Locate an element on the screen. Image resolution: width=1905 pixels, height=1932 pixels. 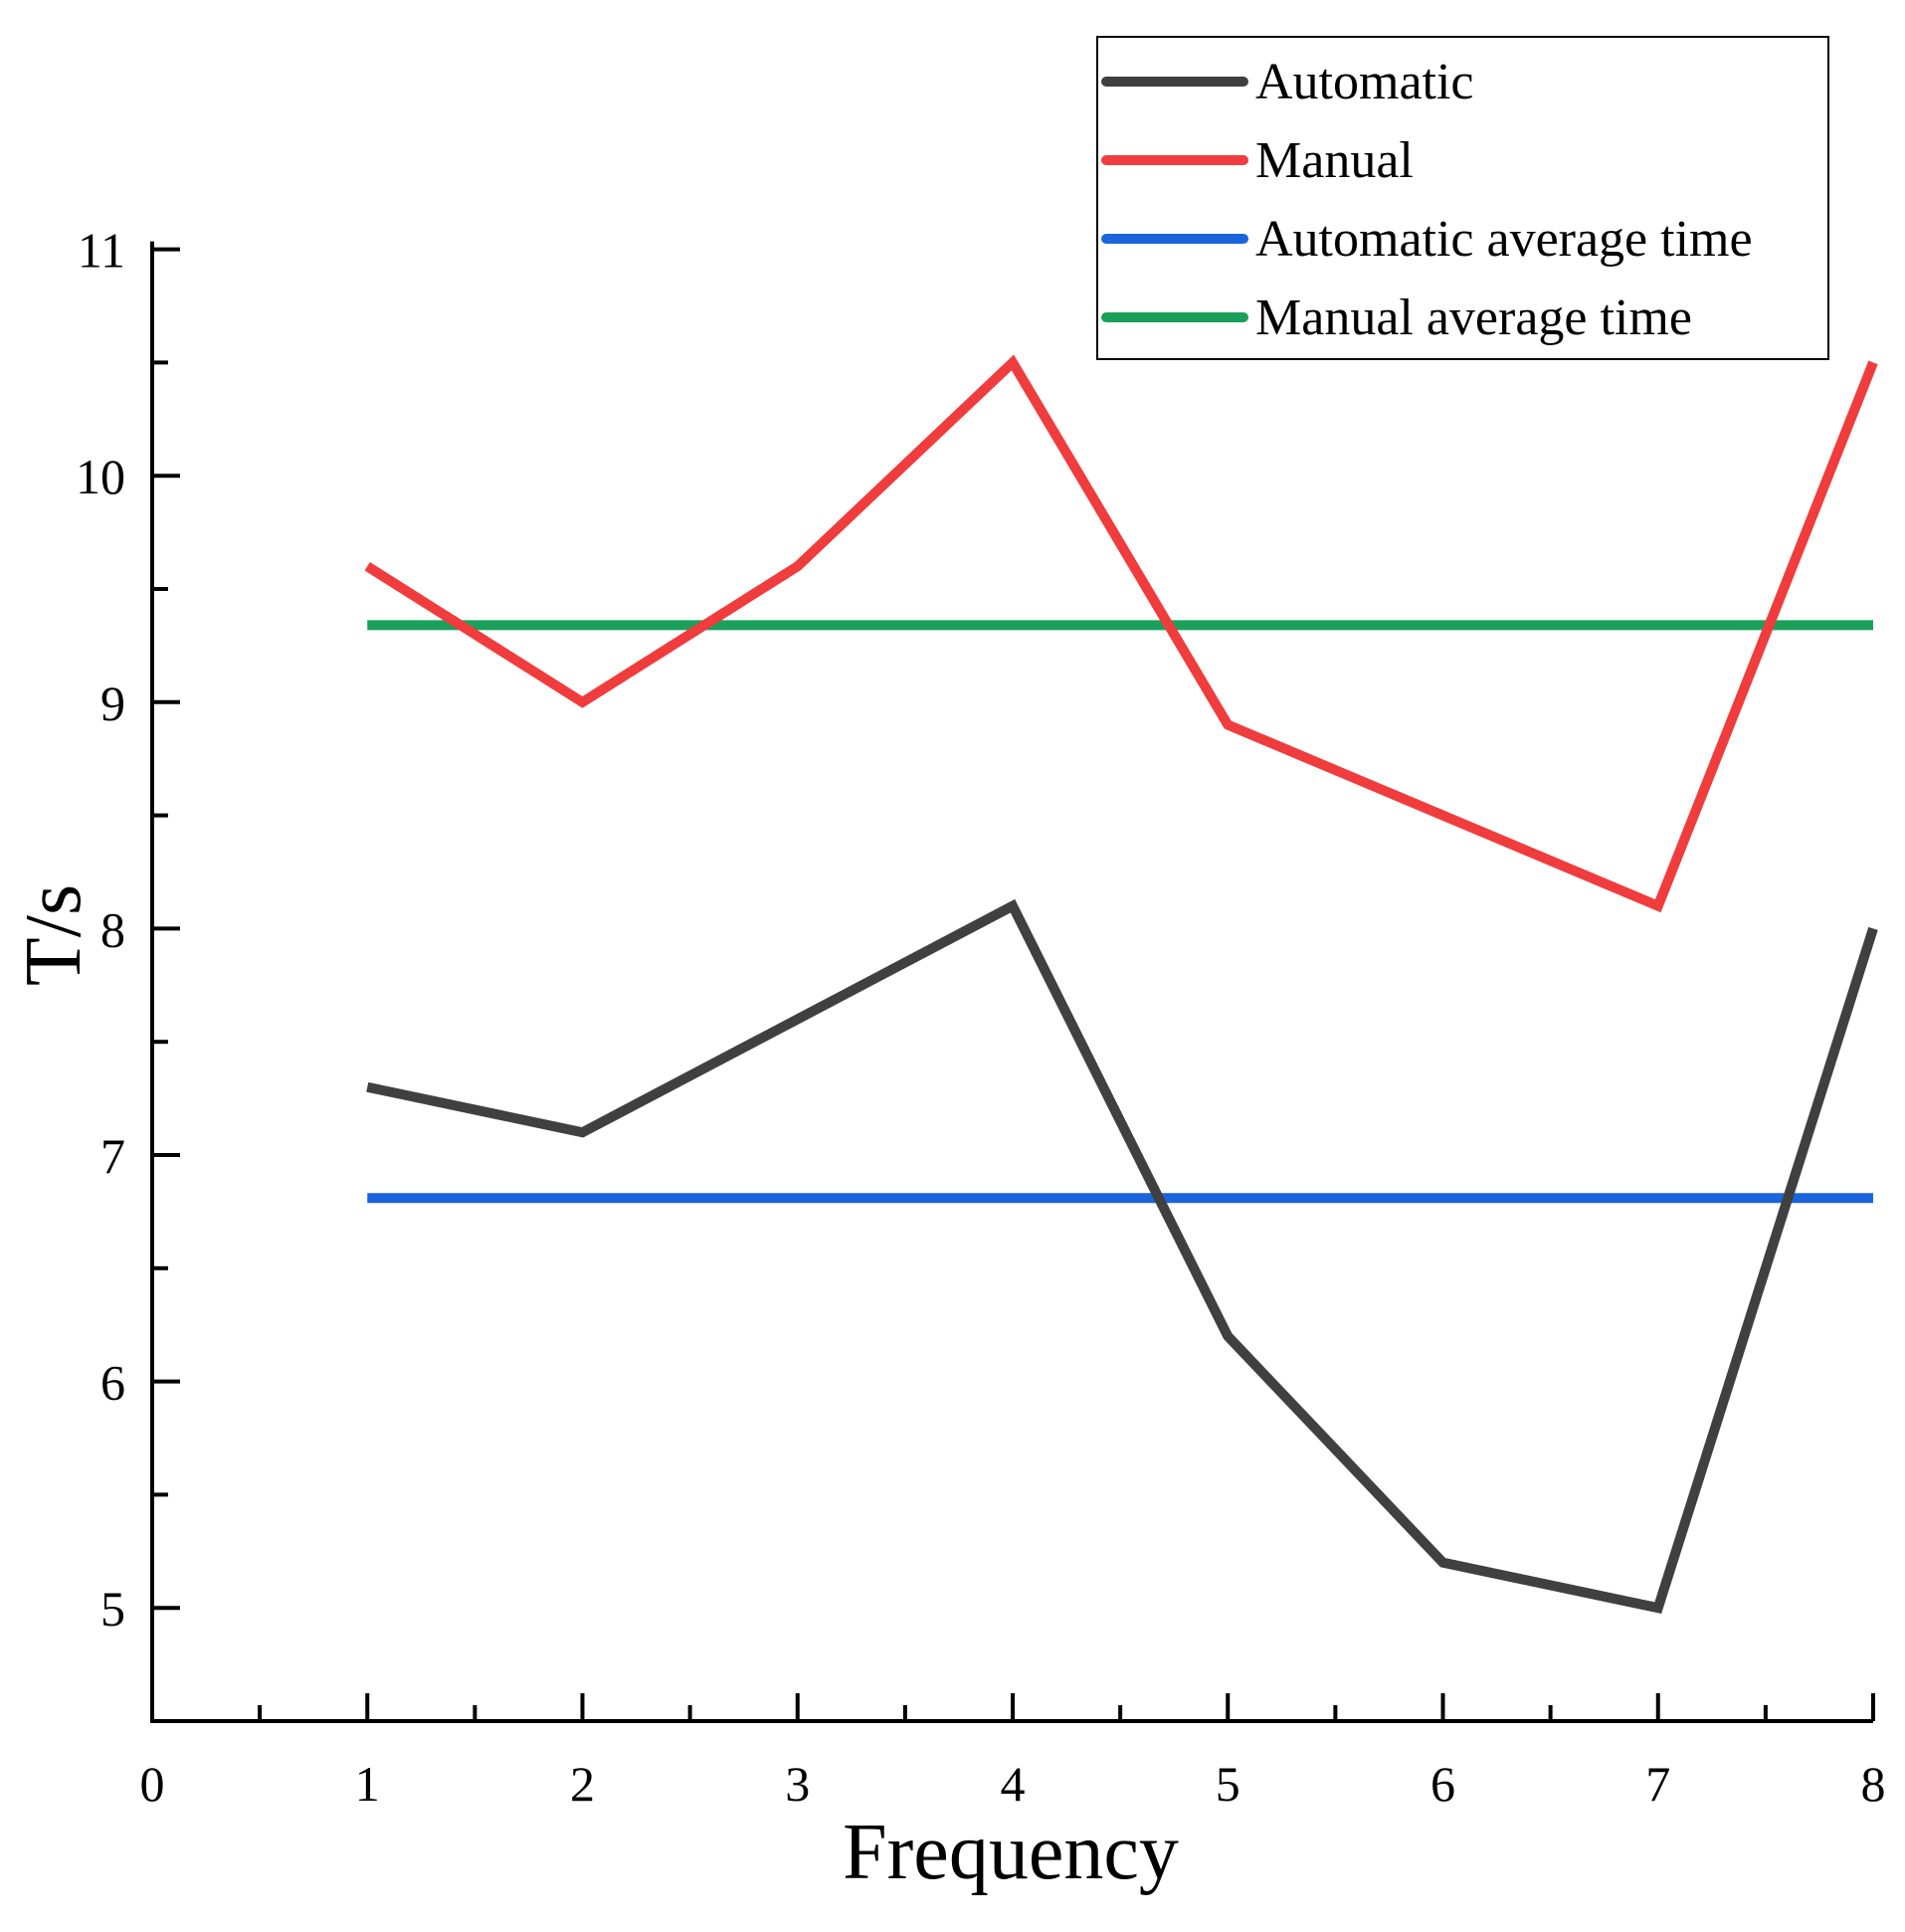
x-tick-label: 7 is located at coordinates (1657, 1784).